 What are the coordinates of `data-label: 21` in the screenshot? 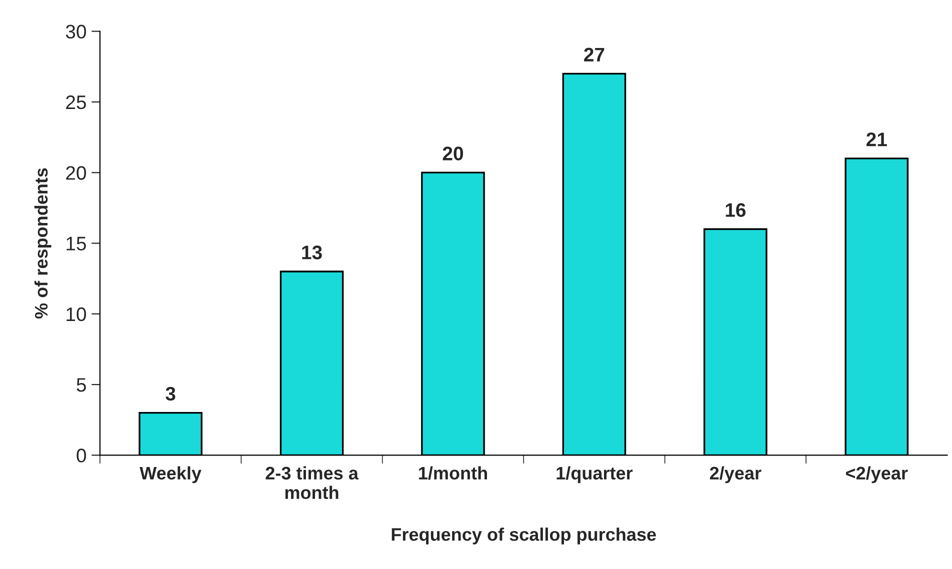 It's located at (876, 139).